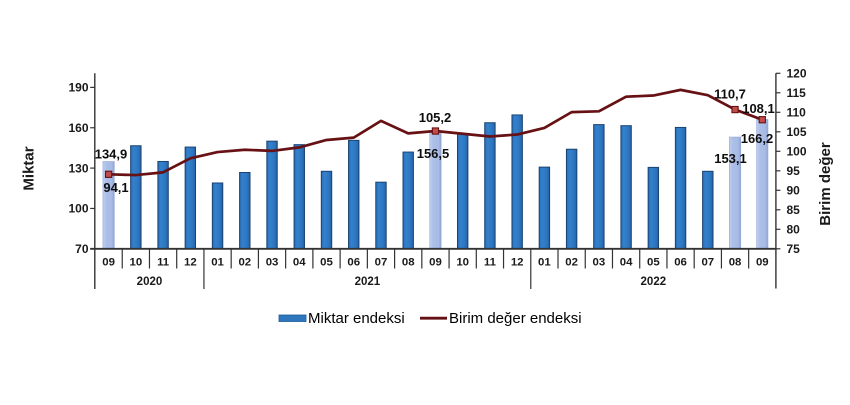 The height and width of the screenshot is (405, 850). What do you see at coordinates (794, 230) in the screenshot?
I see `svg-text: 80` at bounding box center [794, 230].